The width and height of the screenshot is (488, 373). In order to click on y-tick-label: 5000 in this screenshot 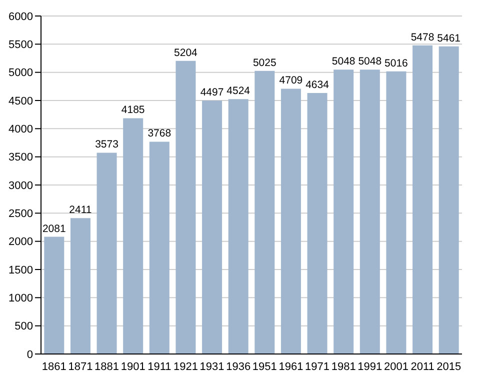, I will do `click(20, 73)`.